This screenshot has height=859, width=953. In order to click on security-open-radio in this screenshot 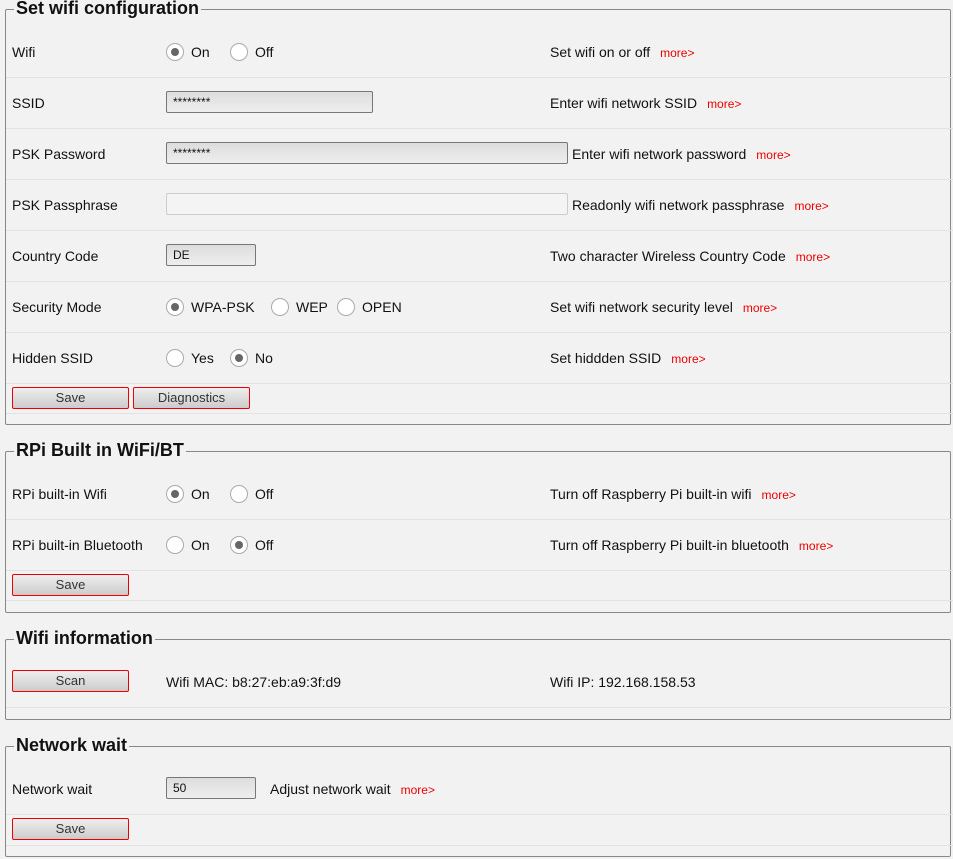, I will do `click(346, 307)`.